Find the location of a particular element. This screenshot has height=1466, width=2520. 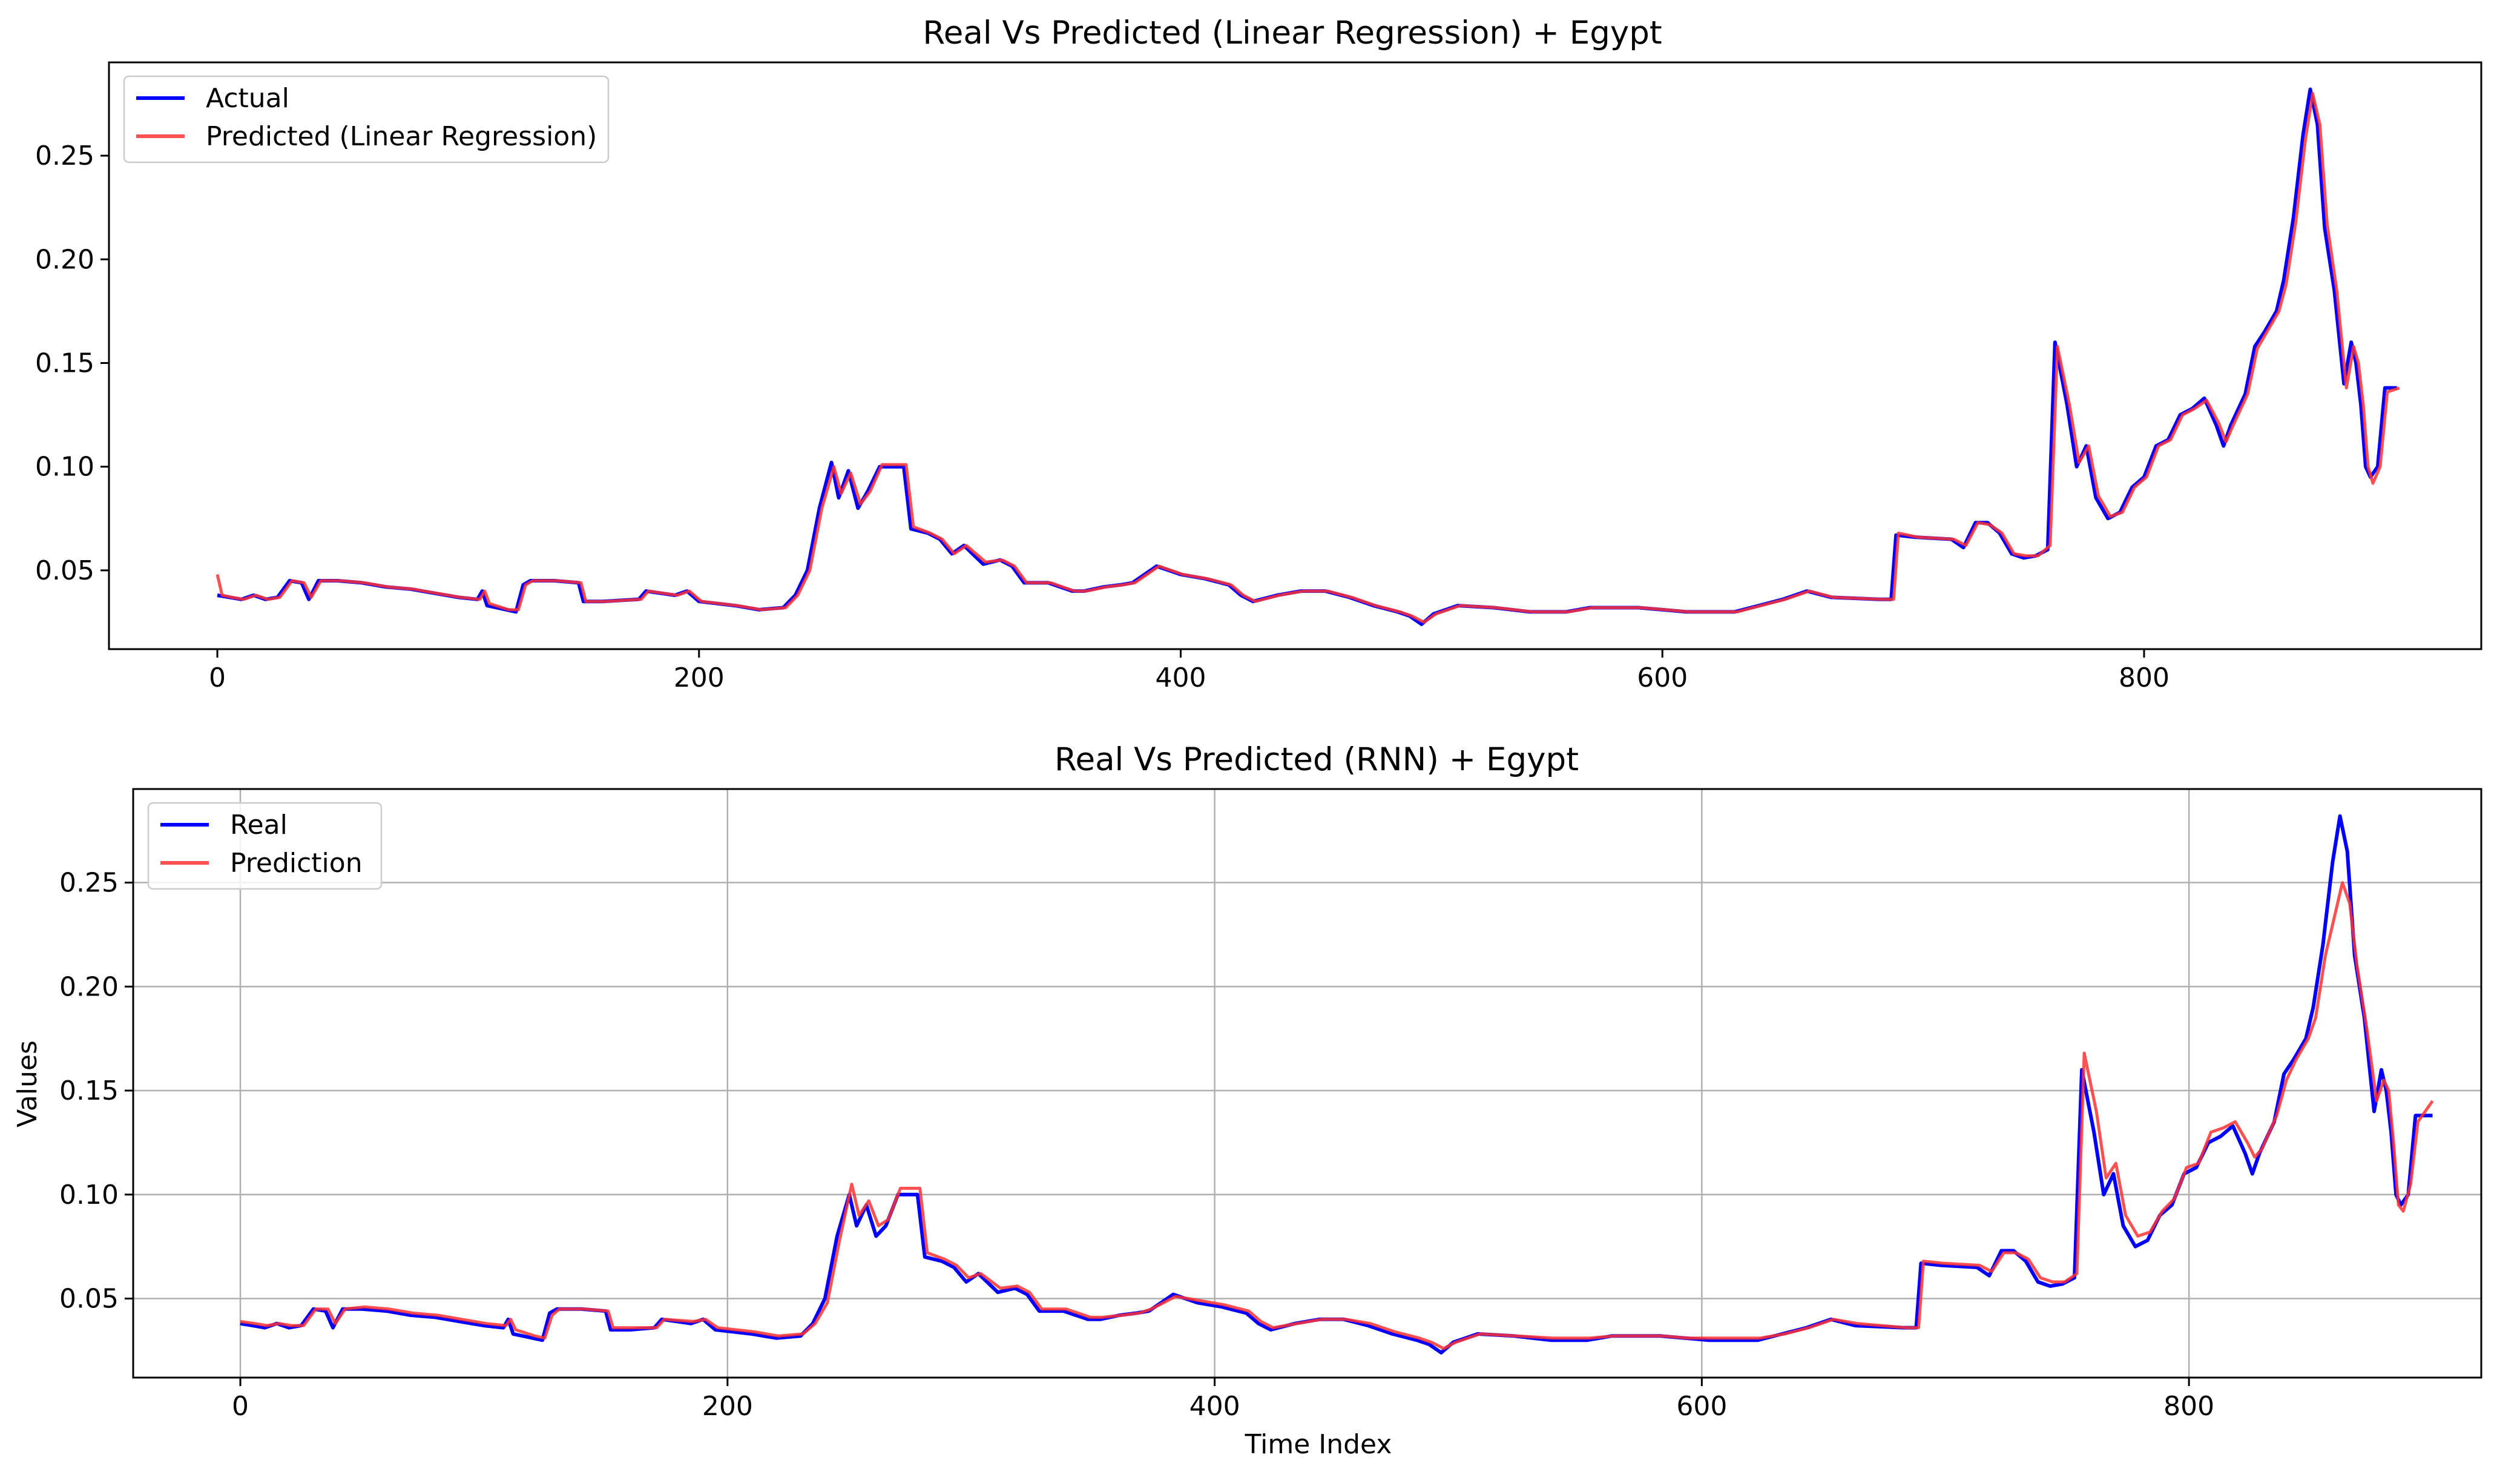

legend-box is located at coordinates (366, 119).